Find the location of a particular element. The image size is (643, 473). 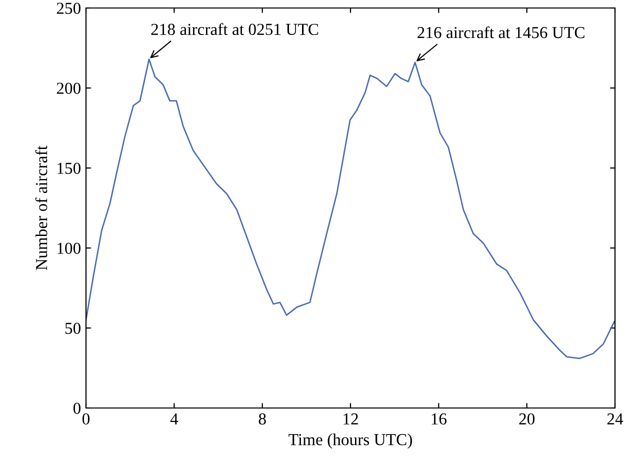

y-tick-label: 0 is located at coordinates (77, 408).